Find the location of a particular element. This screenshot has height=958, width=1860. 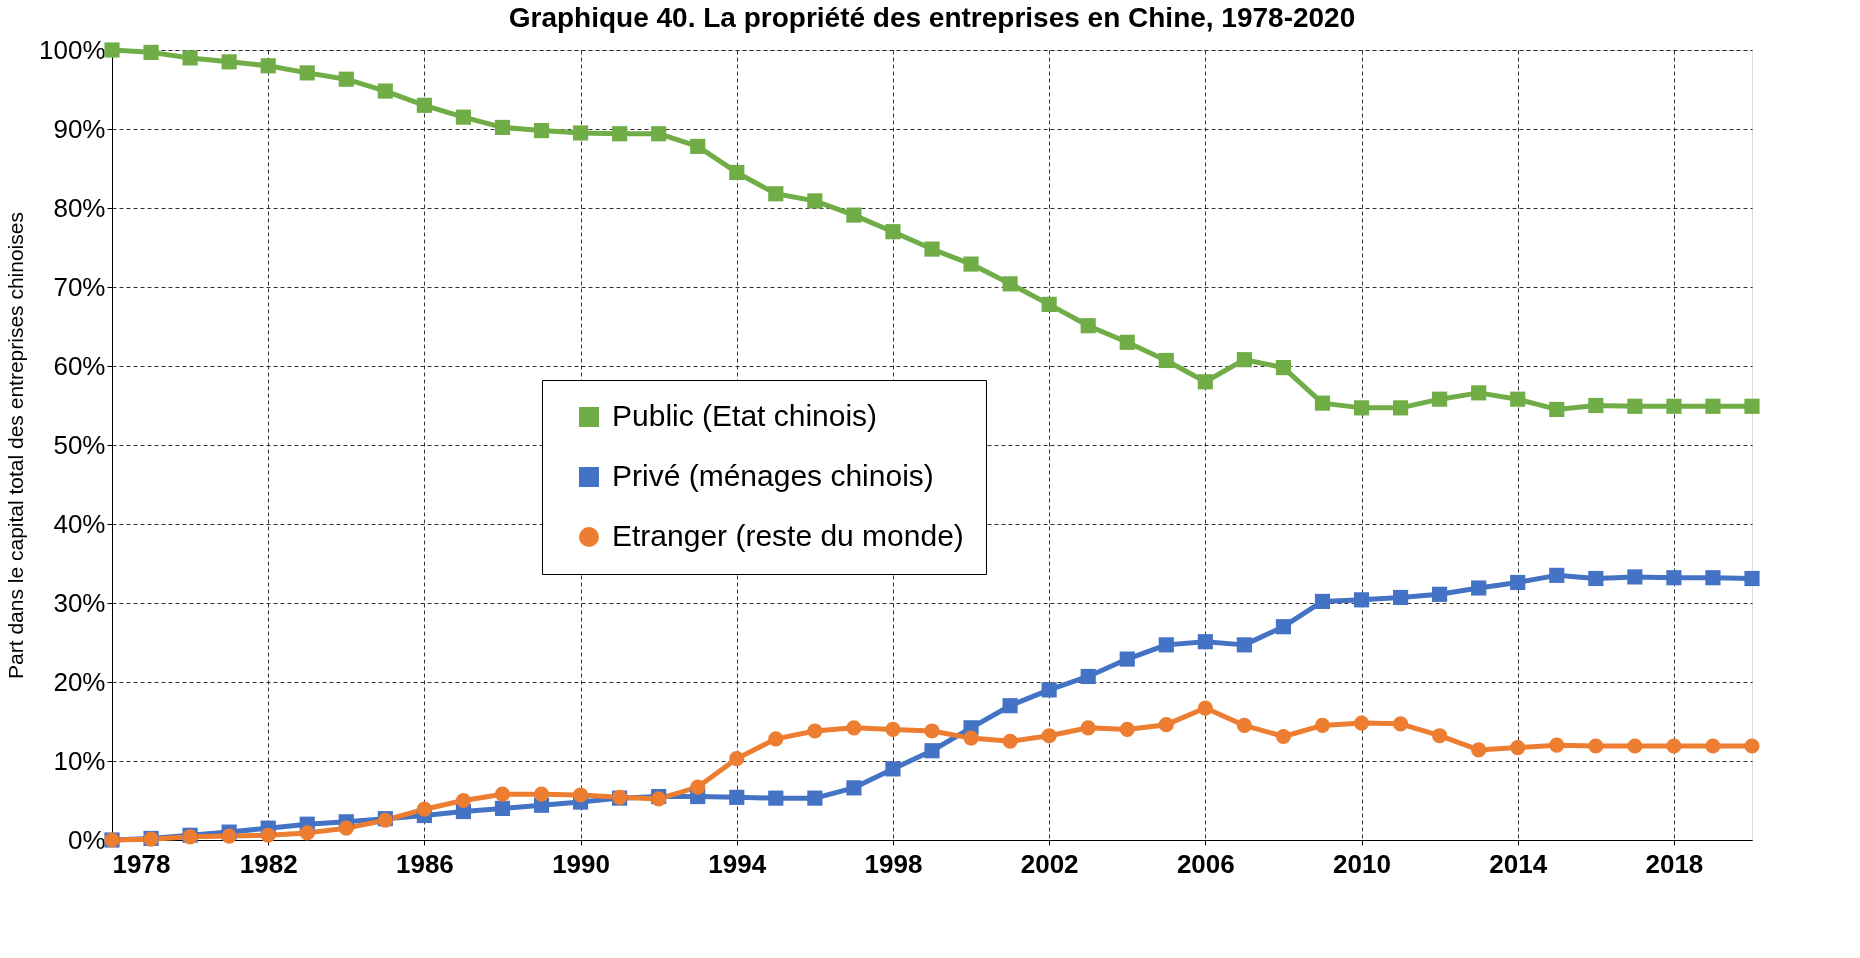

x-tick-label: 1998 is located at coordinates (893, 863).